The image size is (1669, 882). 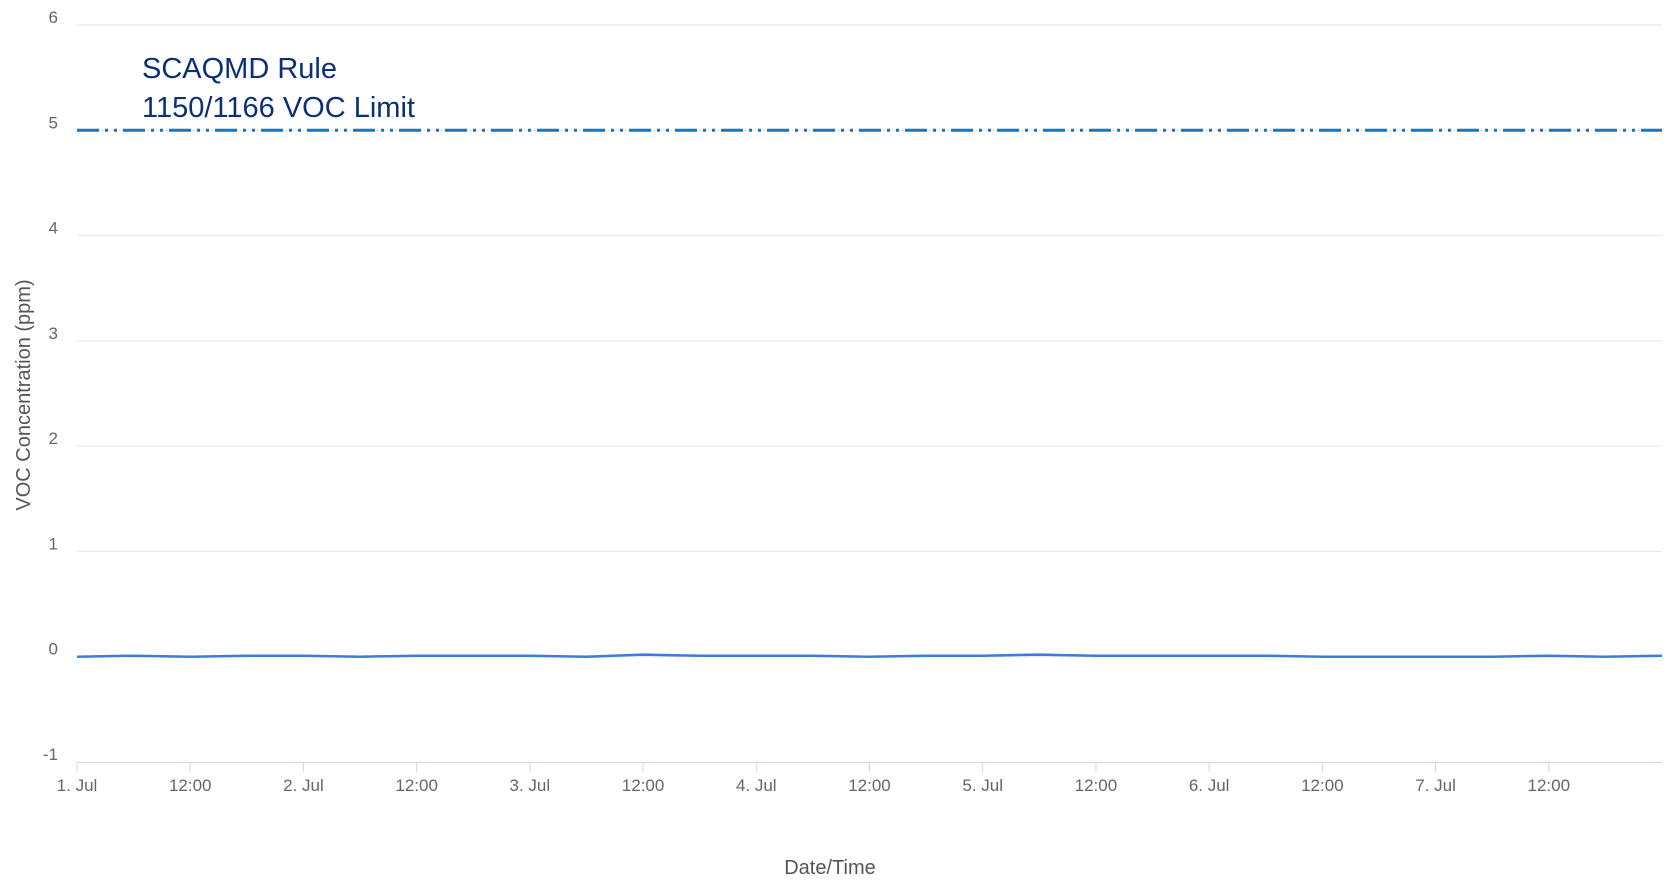 What do you see at coordinates (530, 785) in the screenshot?
I see `x-tick-label: 3. Jul` at bounding box center [530, 785].